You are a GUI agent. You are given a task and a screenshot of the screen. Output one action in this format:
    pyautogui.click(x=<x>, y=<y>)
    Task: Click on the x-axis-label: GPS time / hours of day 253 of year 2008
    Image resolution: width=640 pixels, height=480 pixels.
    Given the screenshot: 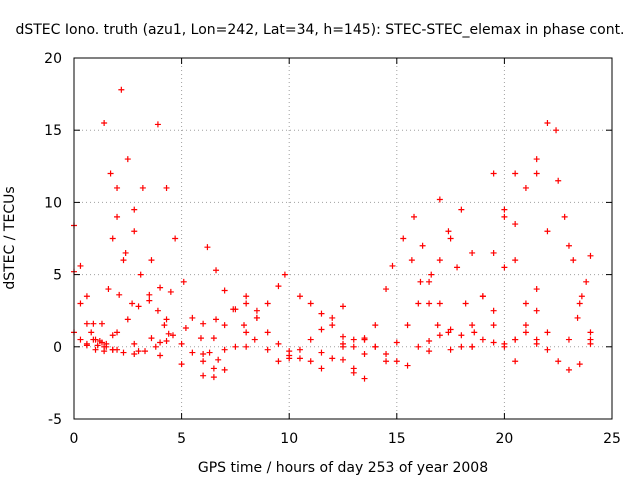 What is the action you would take?
    pyautogui.click(x=343, y=468)
    